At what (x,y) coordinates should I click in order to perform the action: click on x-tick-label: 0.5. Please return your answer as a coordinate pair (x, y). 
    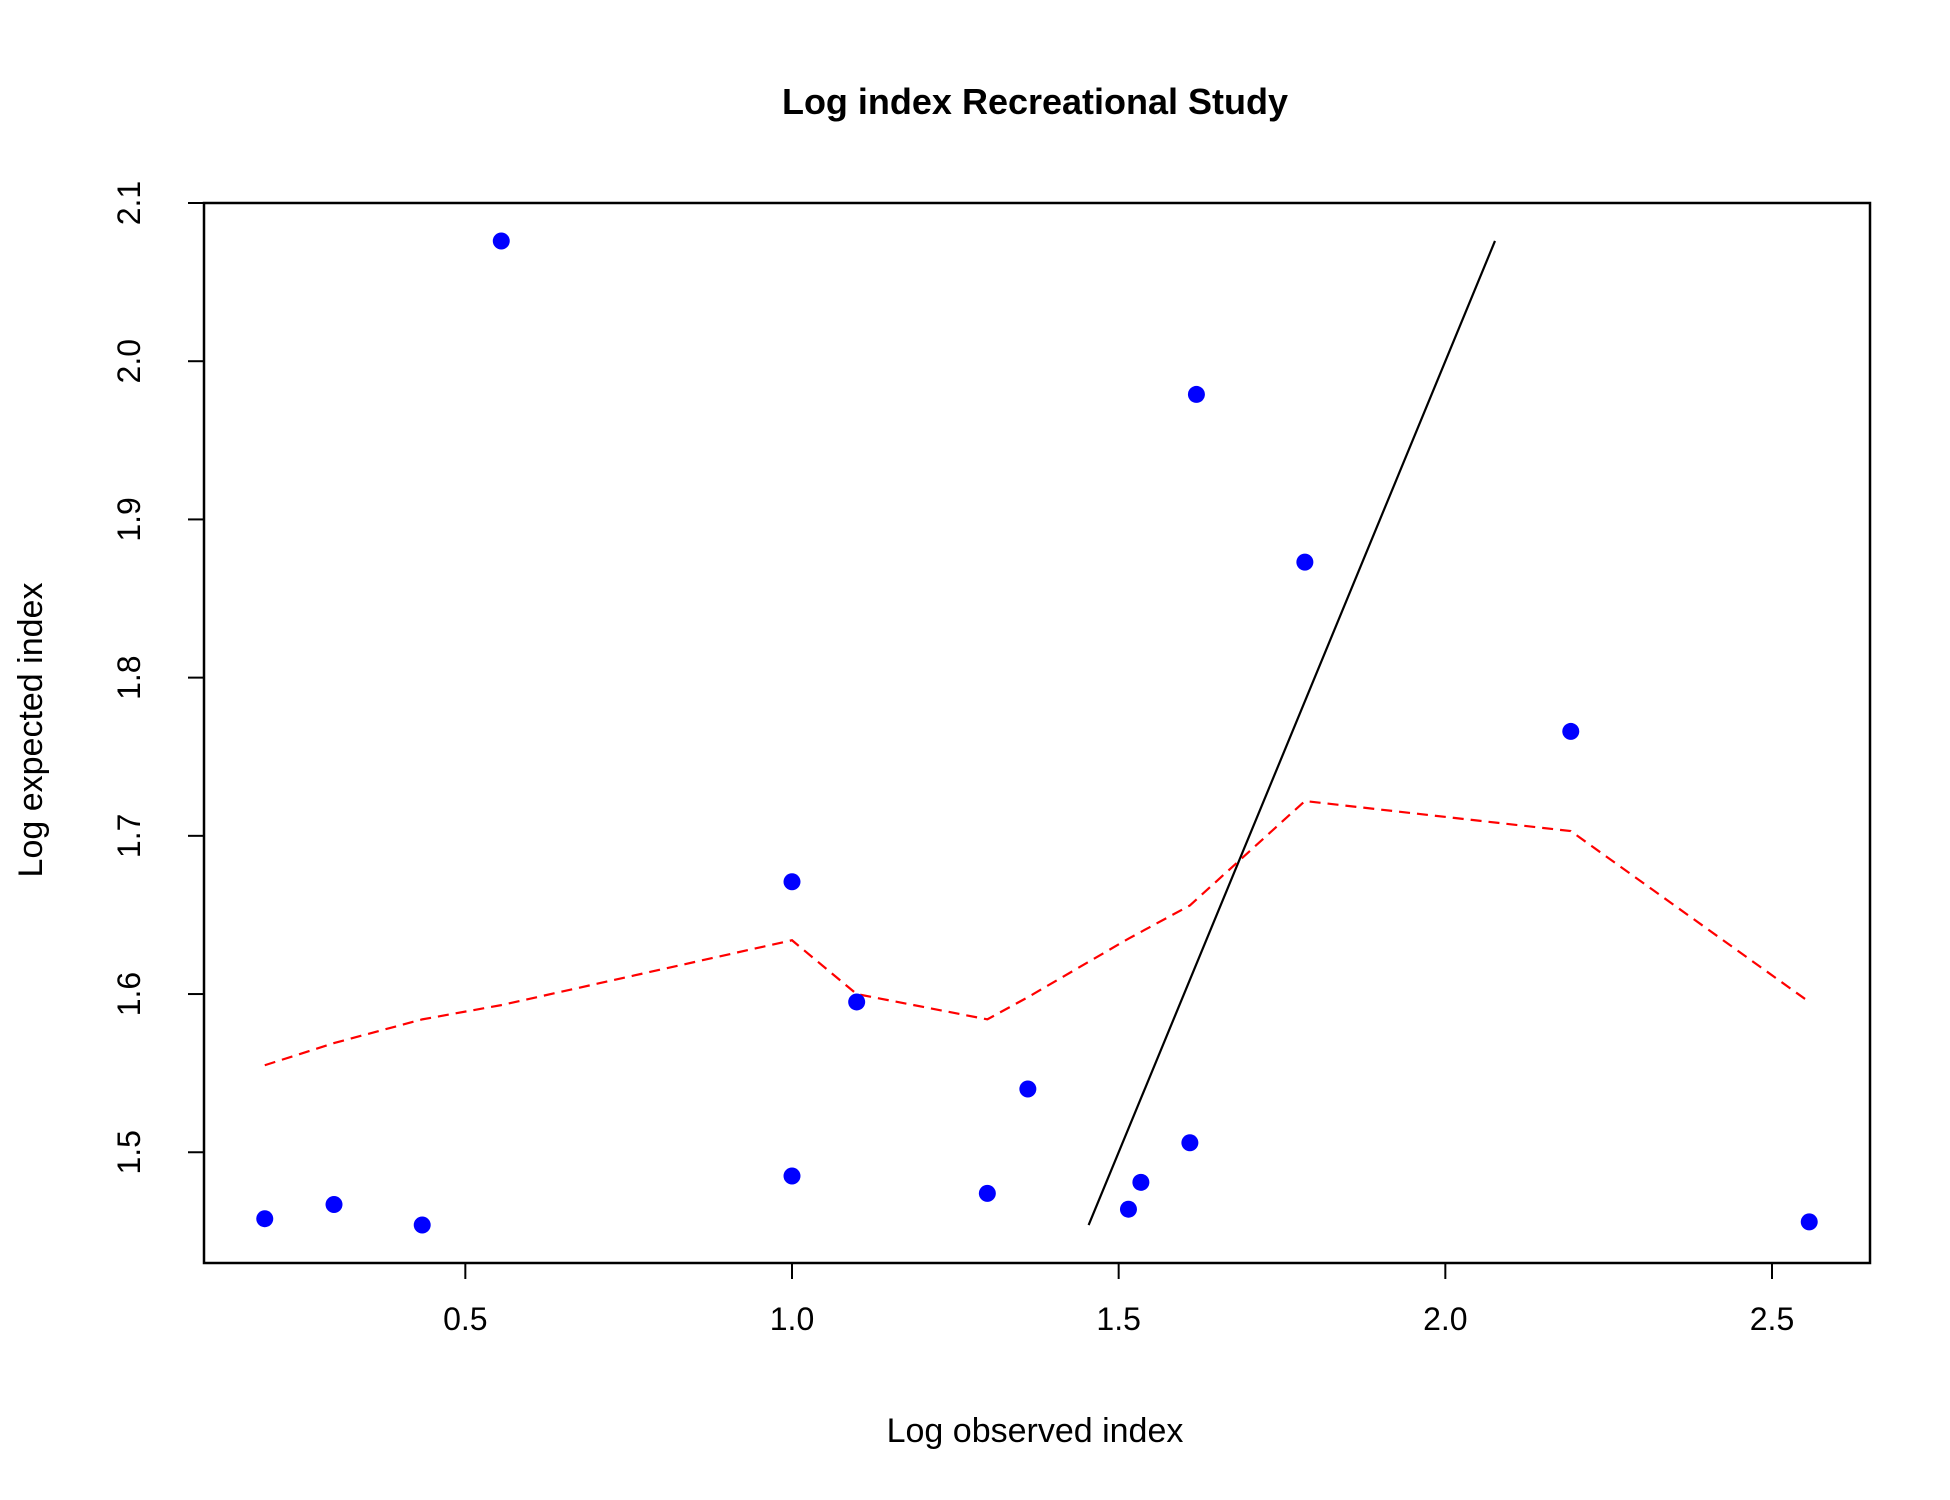
    Looking at the image, I should click on (465, 1319).